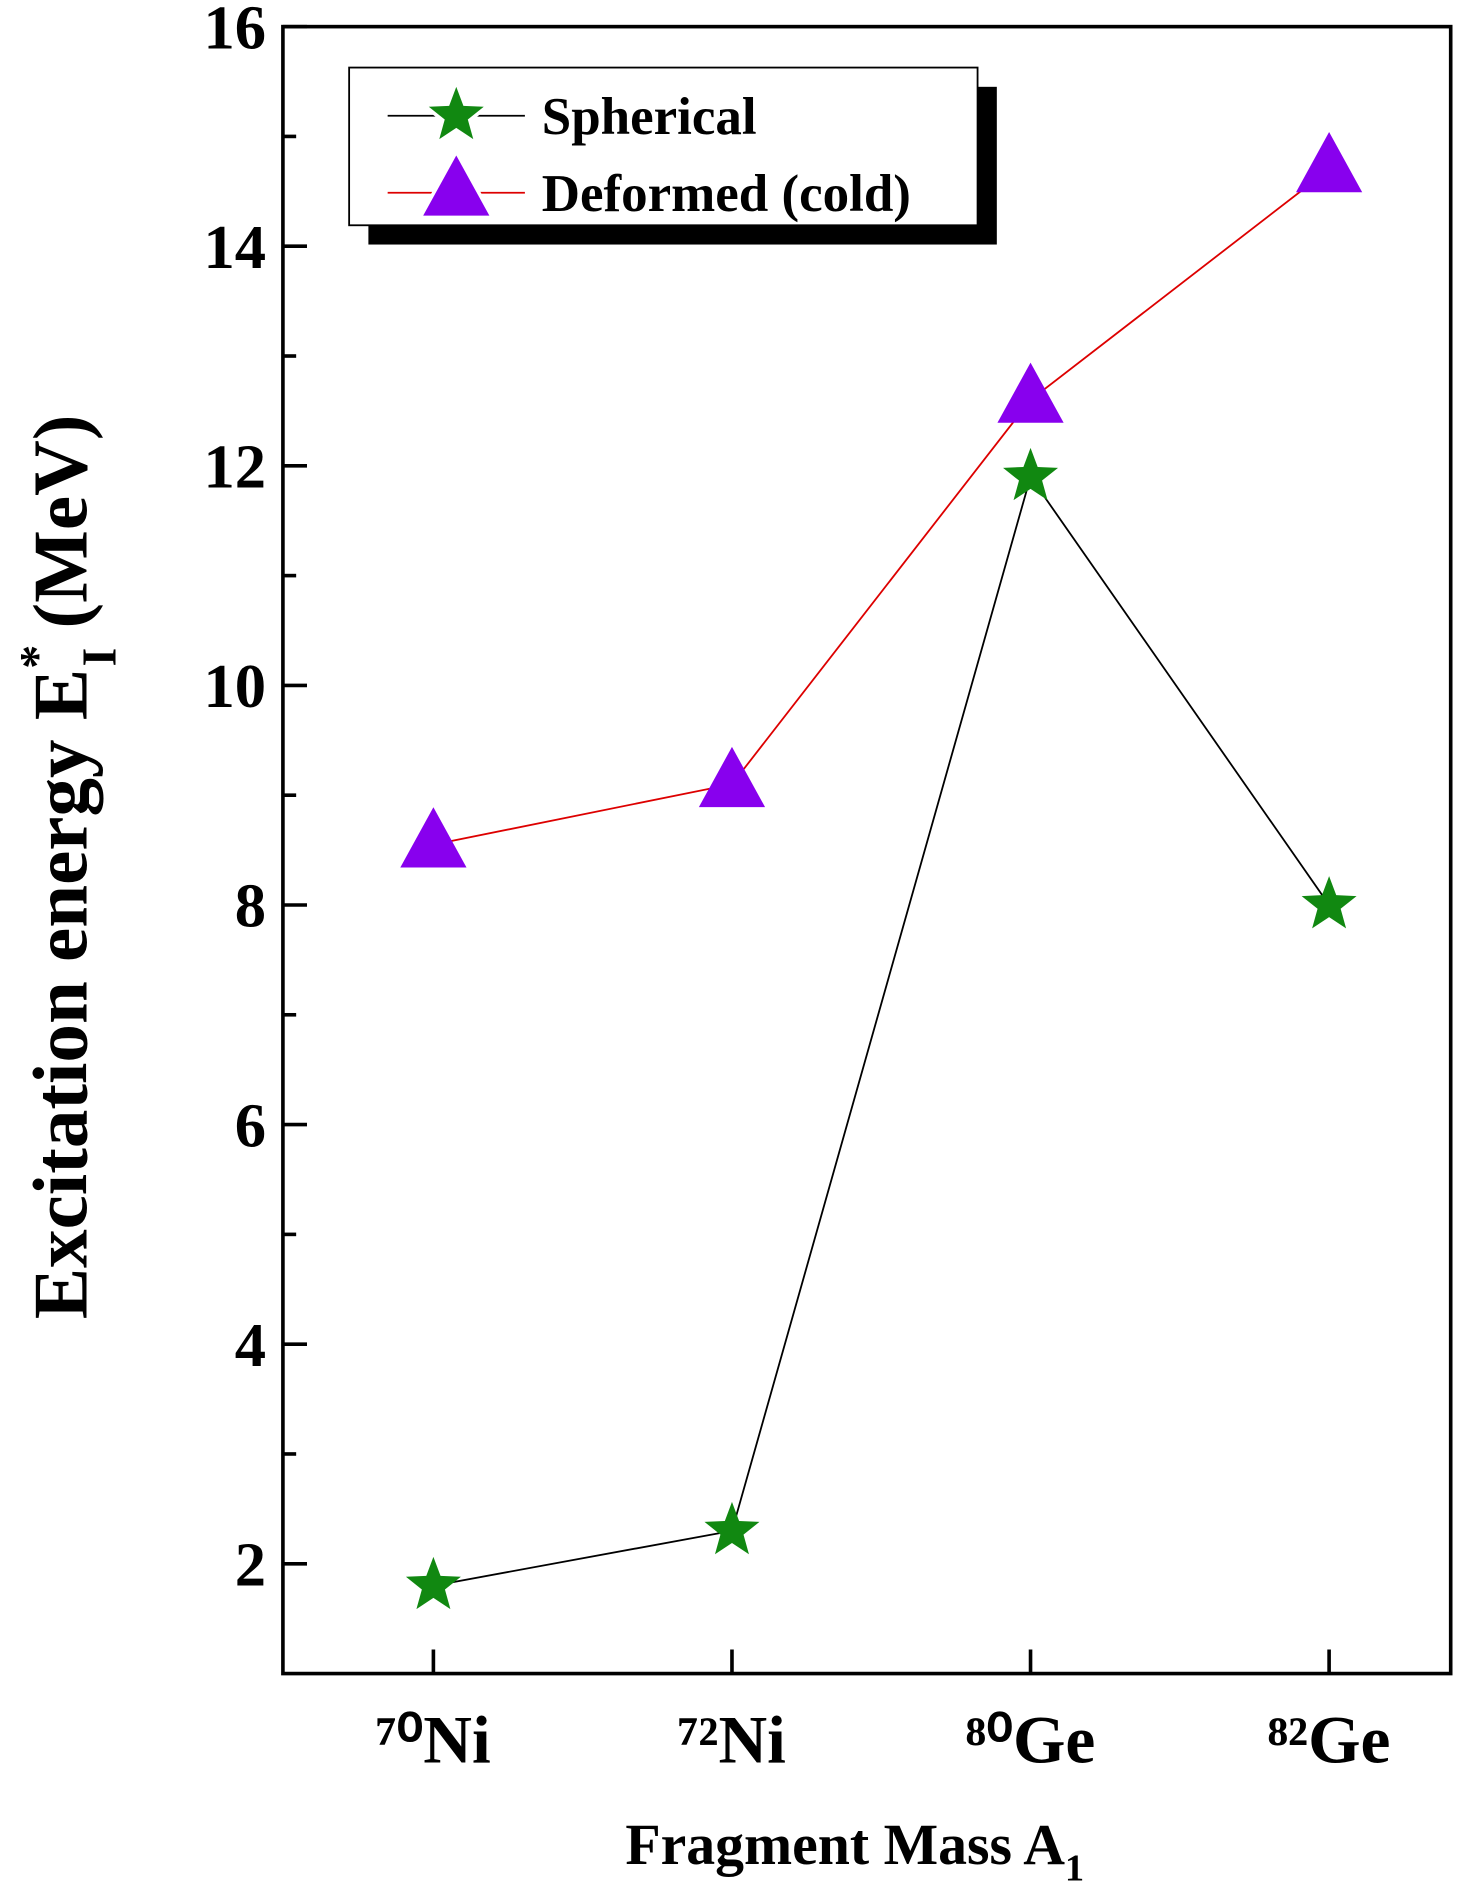 The width and height of the screenshot is (1482, 1888). What do you see at coordinates (234, 31) in the screenshot?
I see `y-tick-label: 16` at bounding box center [234, 31].